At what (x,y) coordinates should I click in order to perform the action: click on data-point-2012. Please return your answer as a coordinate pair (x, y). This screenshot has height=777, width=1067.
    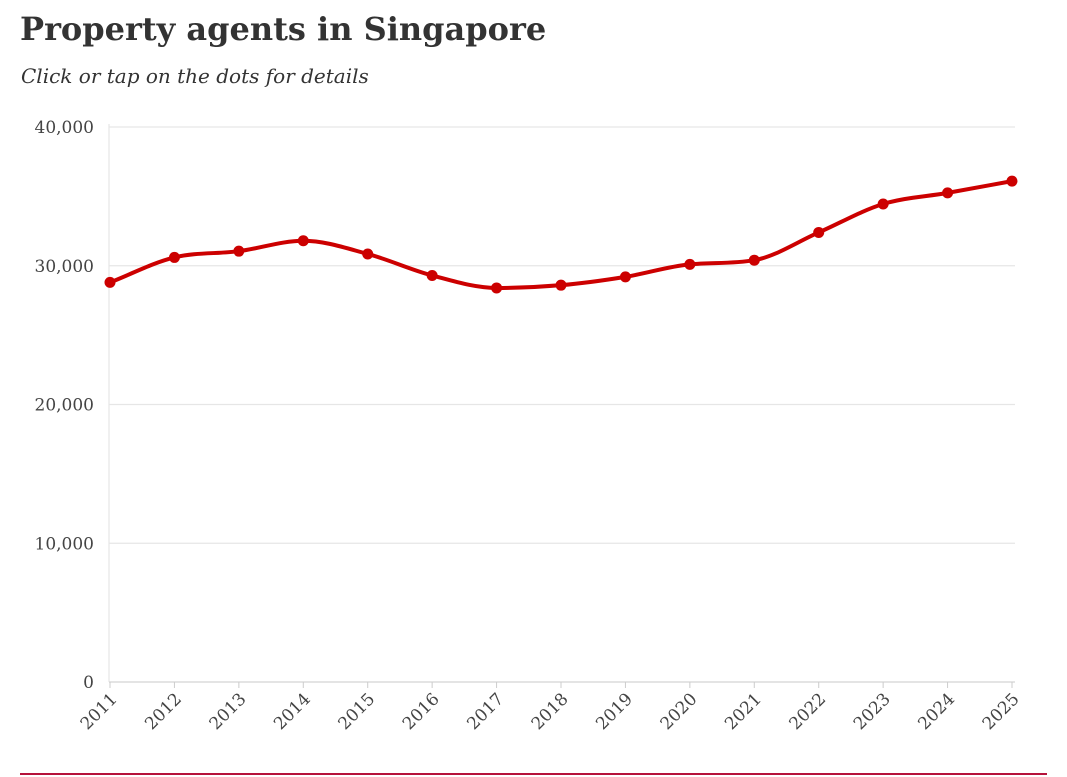
    Looking at the image, I should click on (174, 257).